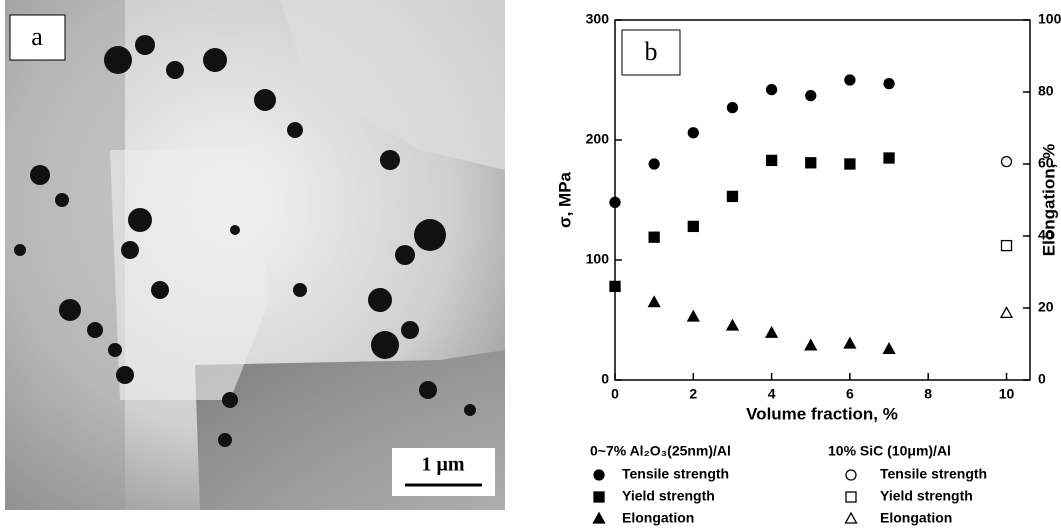  What do you see at coordinates (889, 451) in the screenshot?
I see `legend-group-title: 10% SiC (10μm)/Al` at bounding box center [889, 451].